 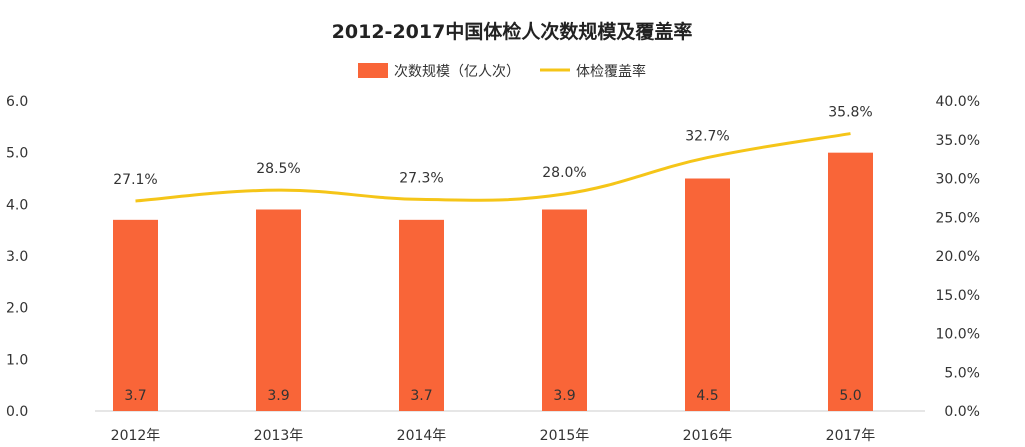 I want to click on y-right-tick-label: 5.0%, so click(x=962, y=373).